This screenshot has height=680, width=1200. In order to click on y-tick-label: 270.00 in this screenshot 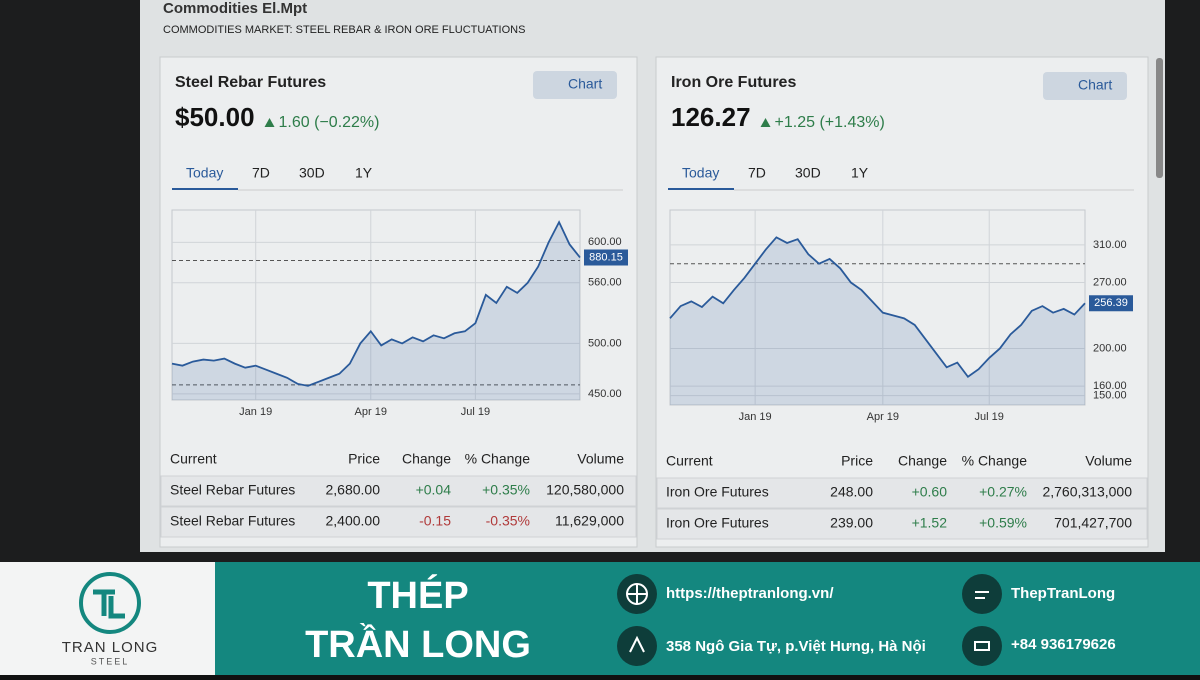, I will do `click(1110, 282)`.